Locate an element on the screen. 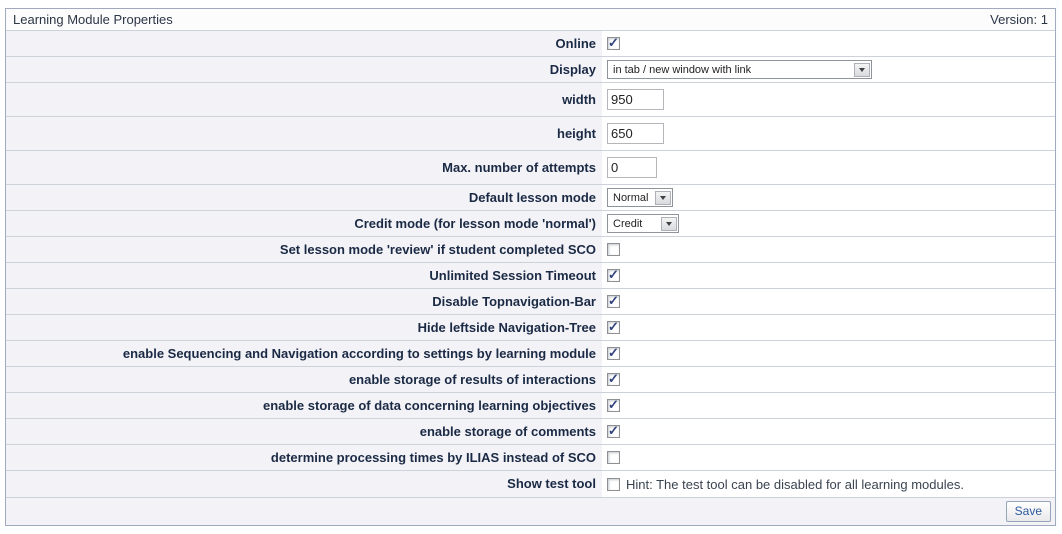 This screenshot has width=1062, height=534. form-row-default-lesson-mode: Default lesson mode Normal is located at coordinates (530, 198).